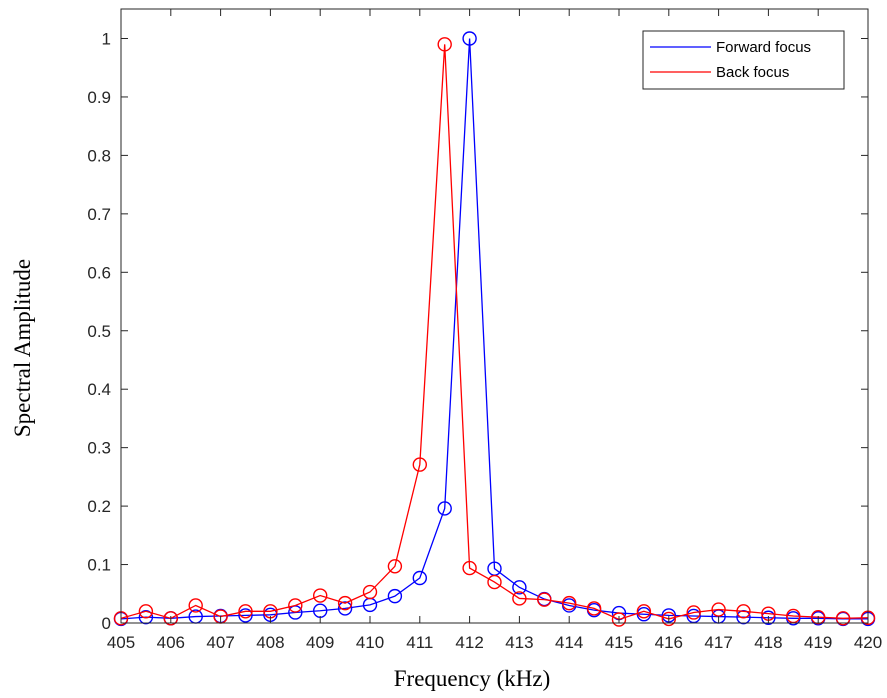  I want to click on x-tick-label: 406, so click(171, 642).